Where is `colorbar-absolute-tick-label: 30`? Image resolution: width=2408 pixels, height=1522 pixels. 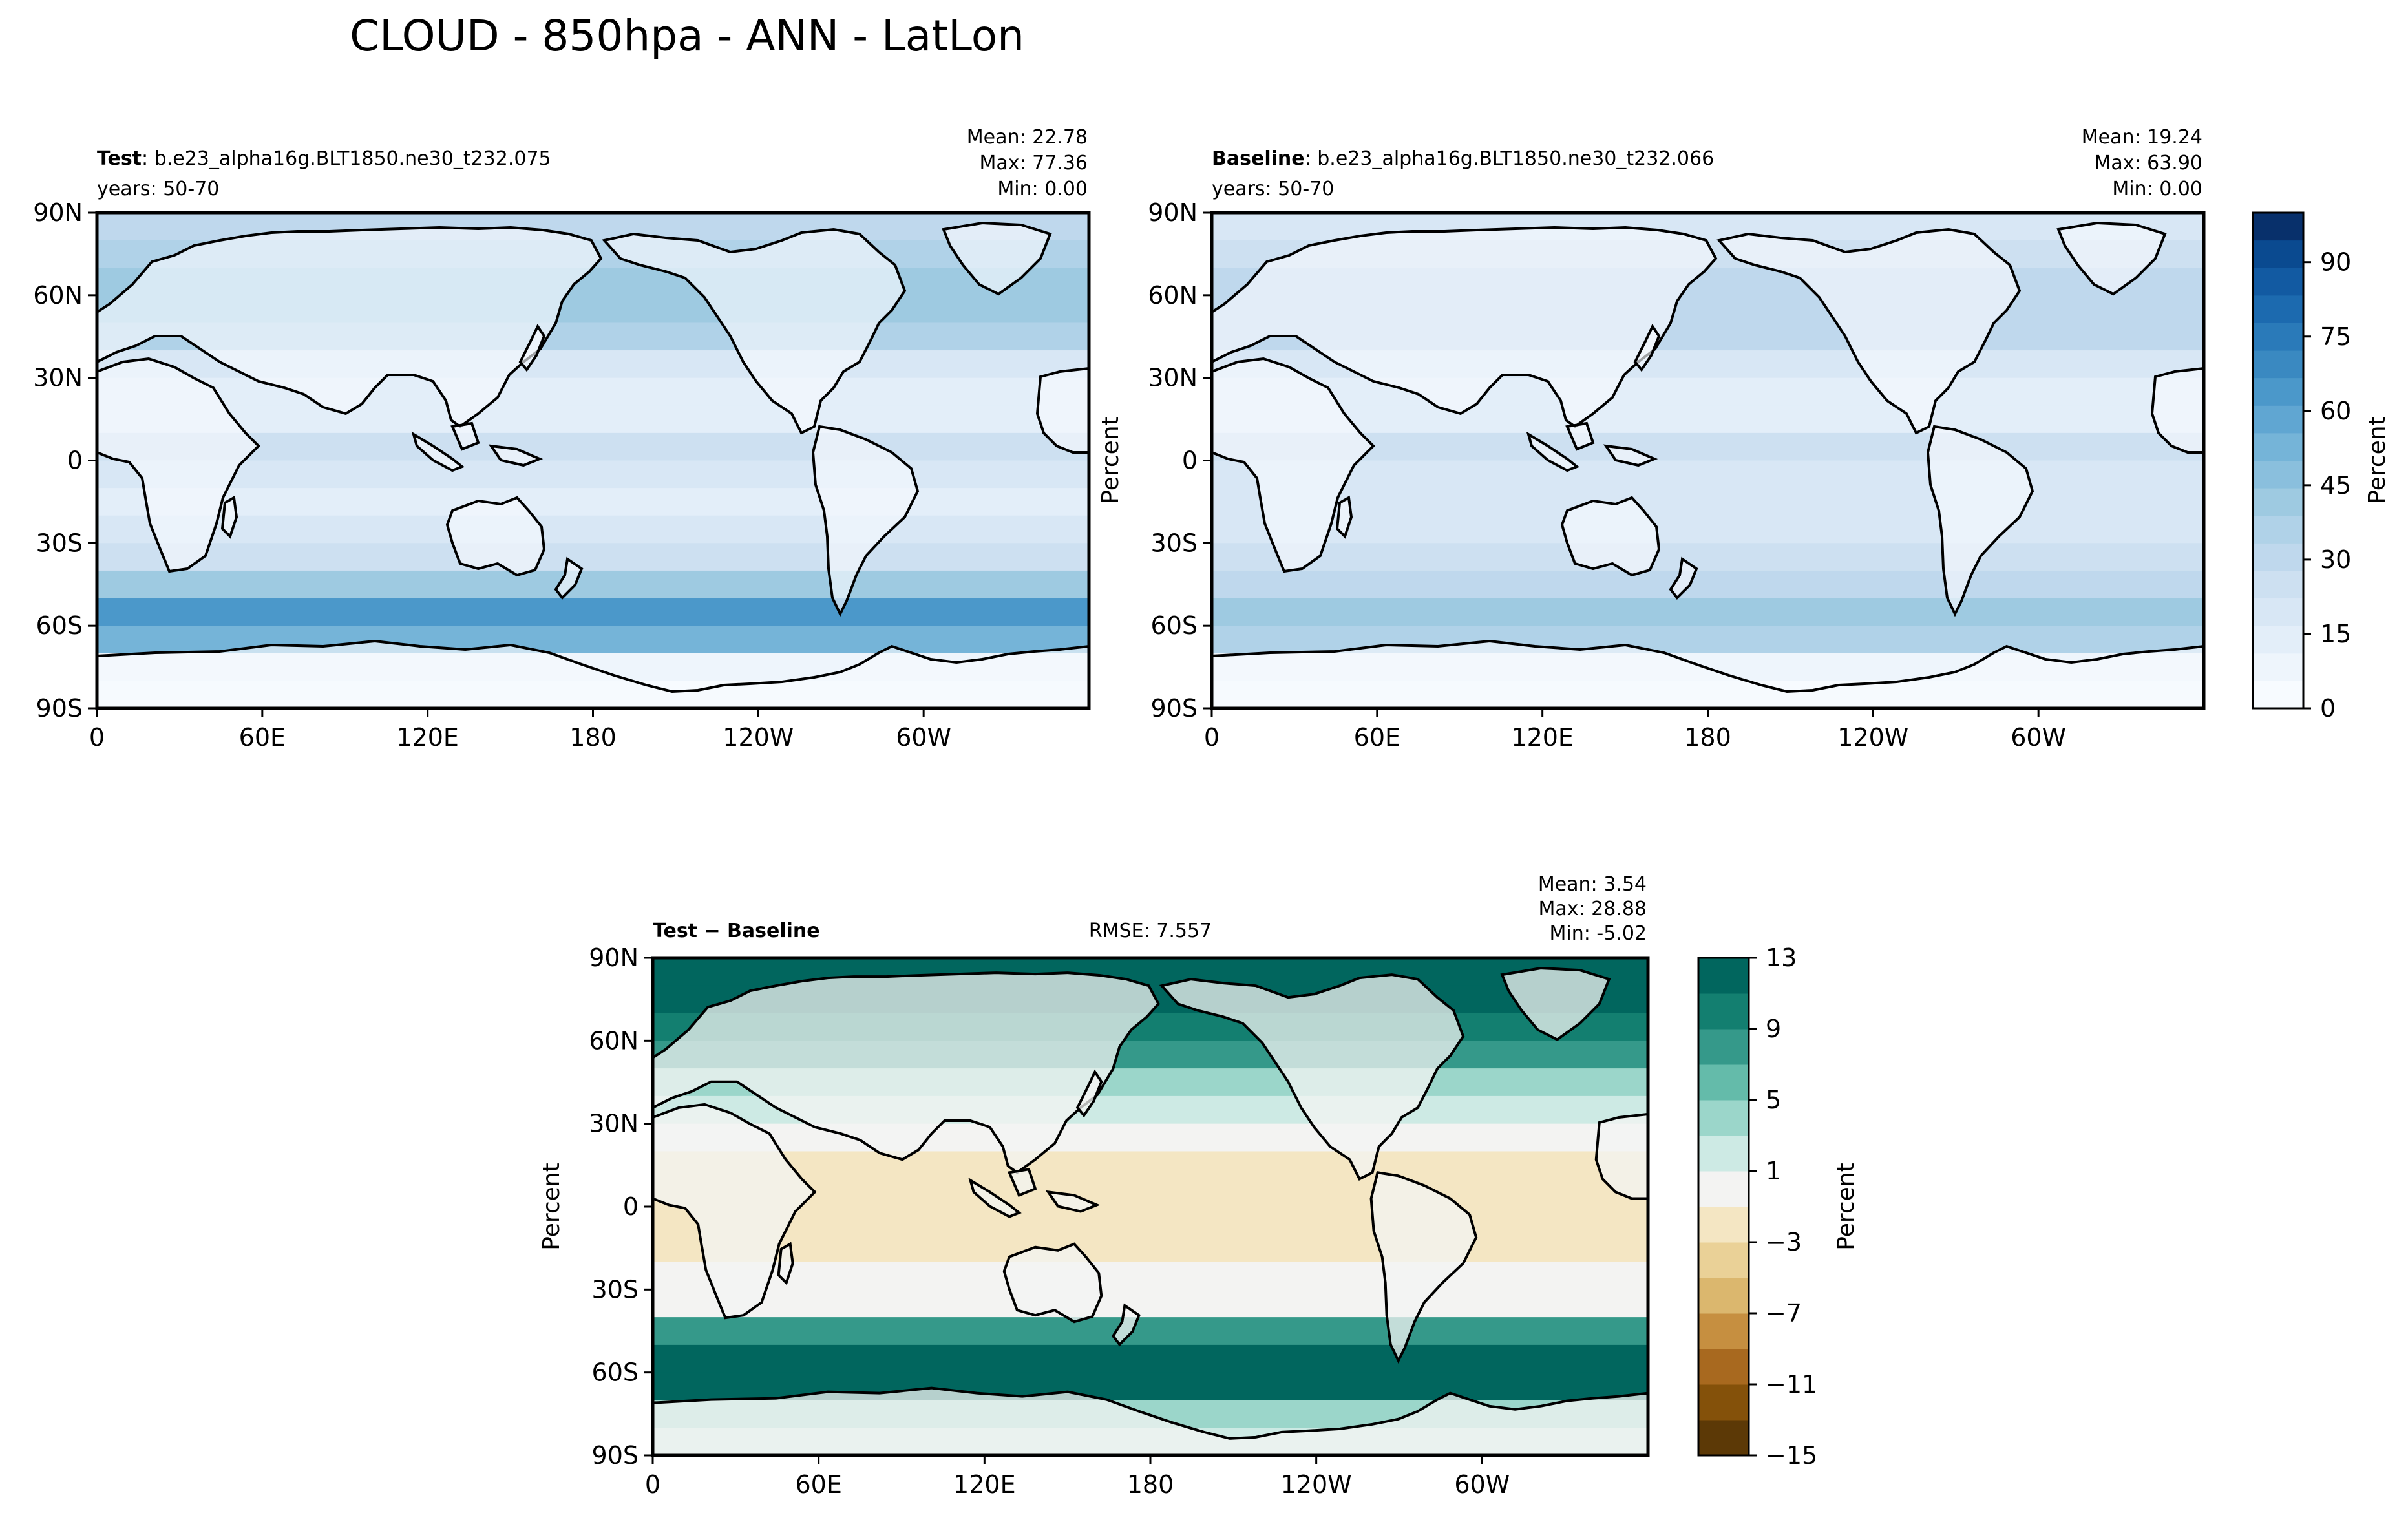
colorbar-absolute-tick-label: 30 is located at coordinates (2335, 559).